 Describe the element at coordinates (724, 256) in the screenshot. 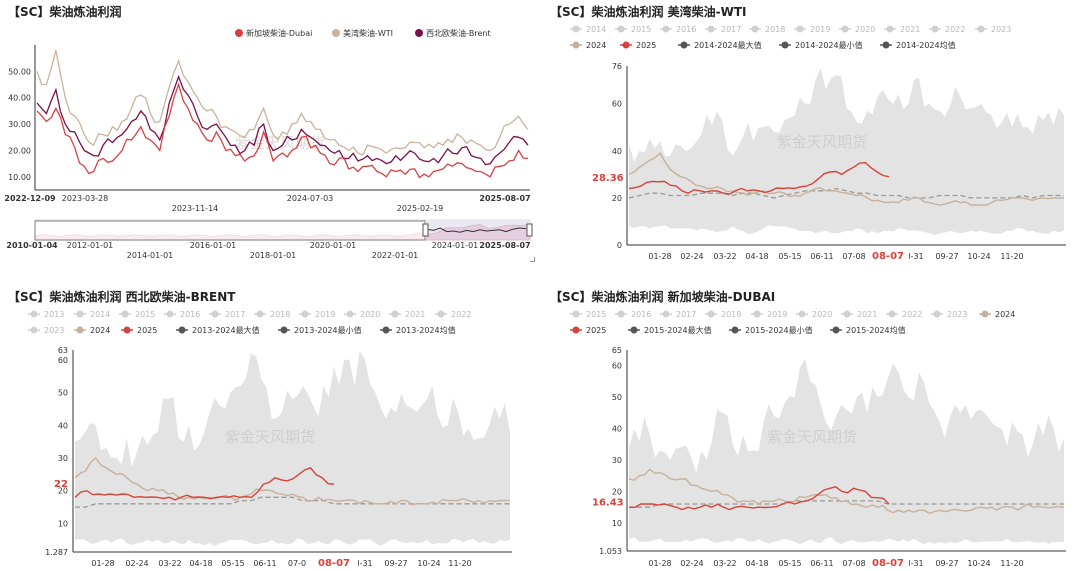

I see `x-tick-label: 03-22` at that location.